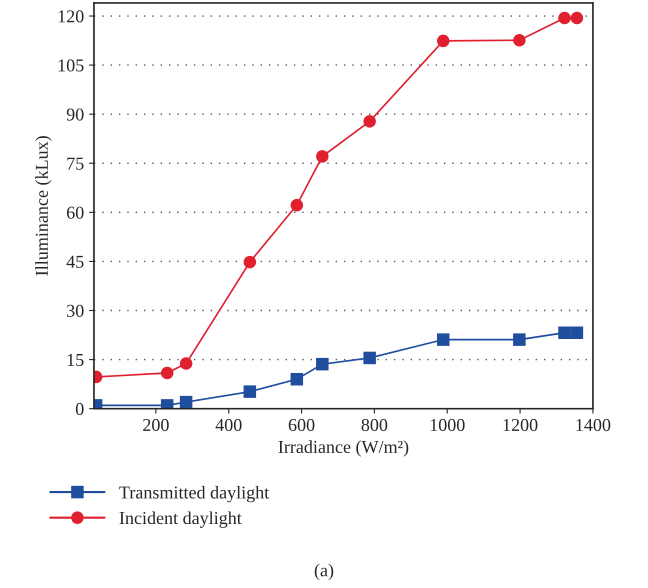  What do you see at coordinates (71, 16) in the screenshot?
I see `y-tick-label: 120` at bounding box center [71, 16].